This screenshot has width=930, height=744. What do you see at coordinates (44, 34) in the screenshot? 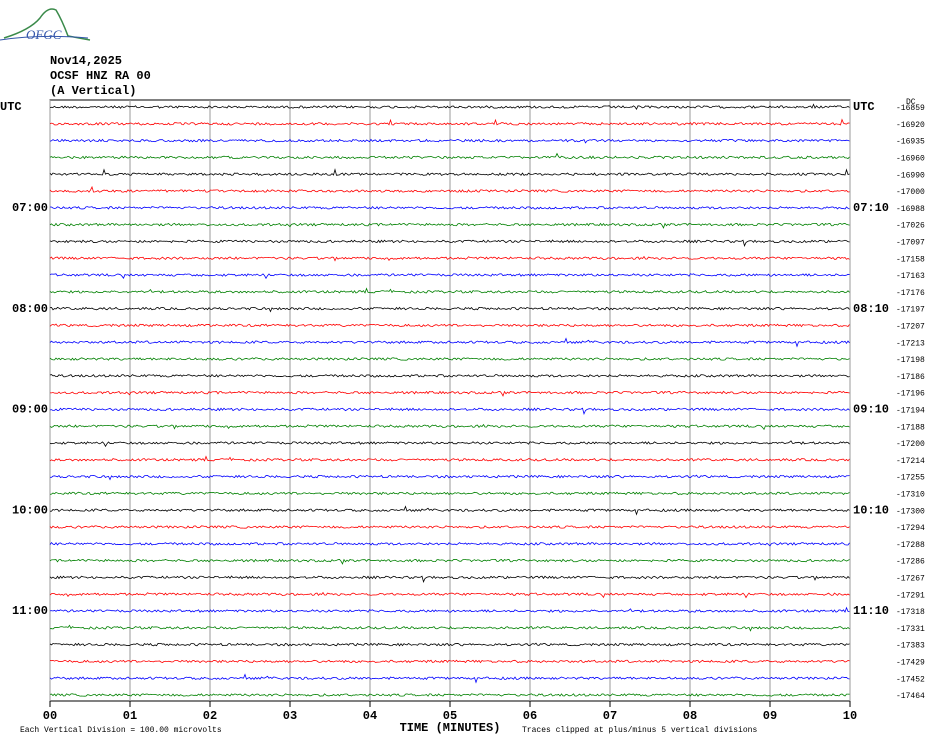
I see `logo-text: OFGC` at bounding box center [44, 34].